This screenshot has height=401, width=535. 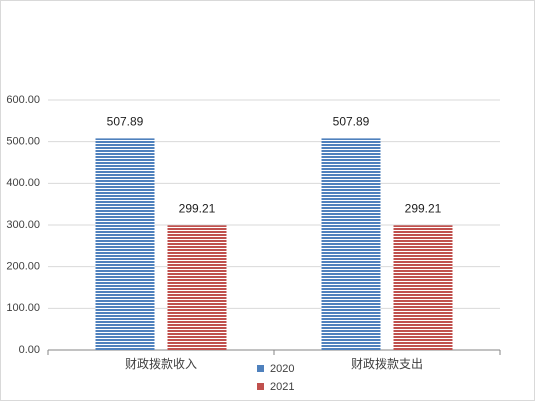 What do you see at coordinates (23, 267) in the screenshot?
I see `y-tick-label: 200.00` at bounding box center [23, 267].